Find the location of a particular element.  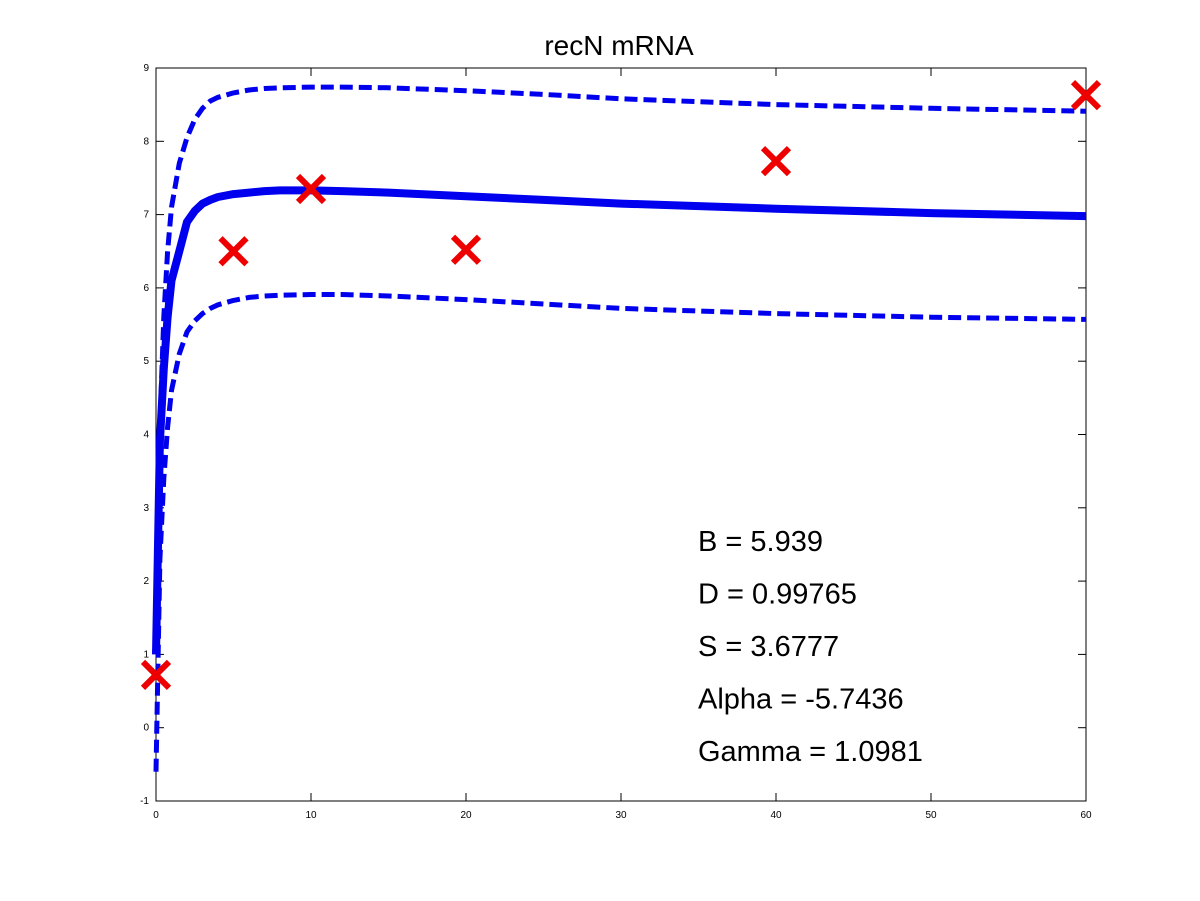

y-tick-label: 7 is located at coordinates (146, 215).